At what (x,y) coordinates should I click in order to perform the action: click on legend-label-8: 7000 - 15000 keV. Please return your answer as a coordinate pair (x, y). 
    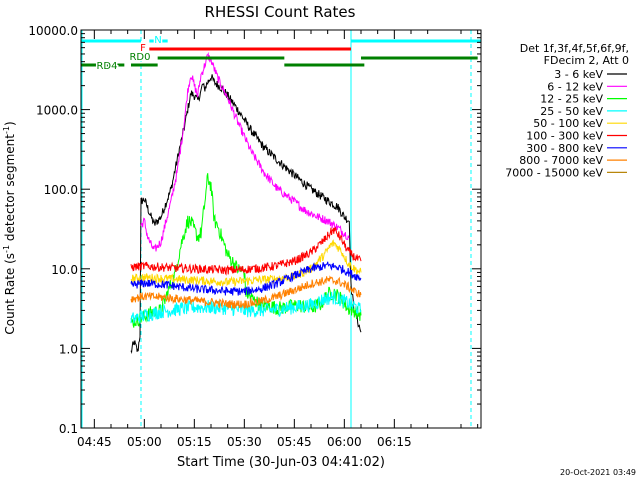
    Looking at the image, I should click on (554, 172).